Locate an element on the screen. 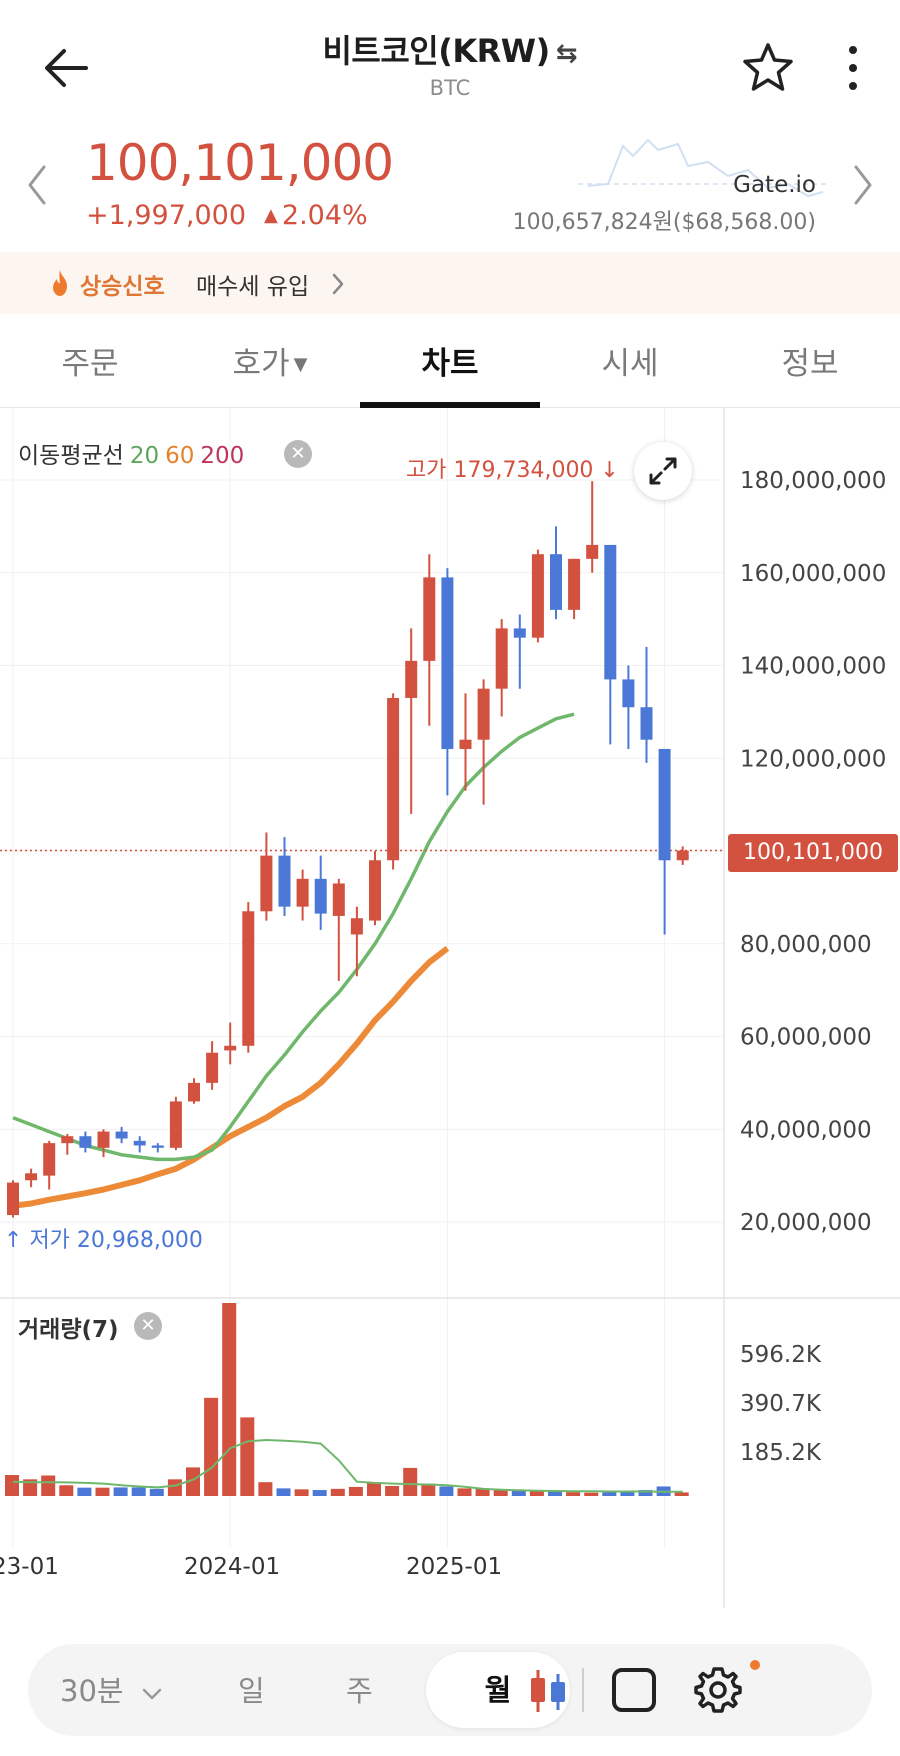 This screenshot has height=1756, width=900. tab-info: 정보 is located at coordinates (810, 360).